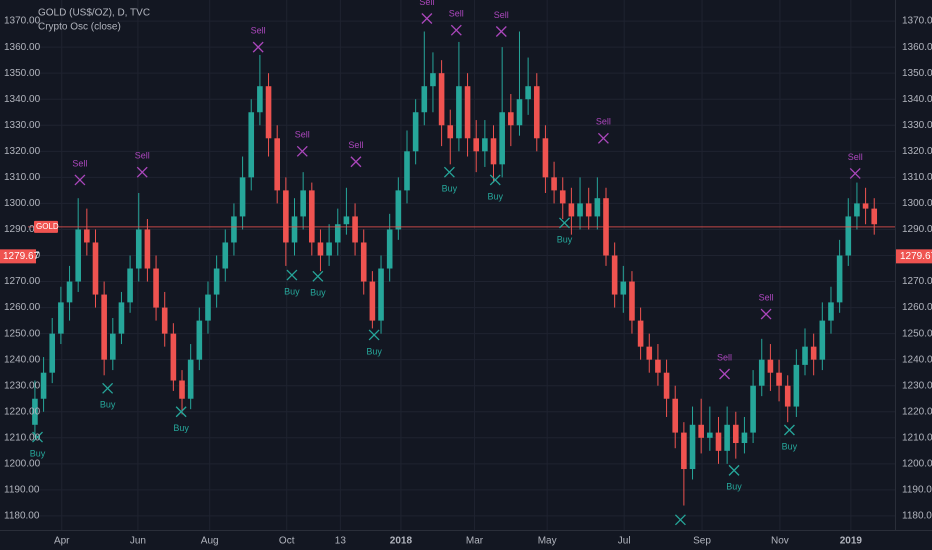  Describe the element at coordinates (917, 73) in the screenshot. I see `y-tick-label: 1350.00` at that location.